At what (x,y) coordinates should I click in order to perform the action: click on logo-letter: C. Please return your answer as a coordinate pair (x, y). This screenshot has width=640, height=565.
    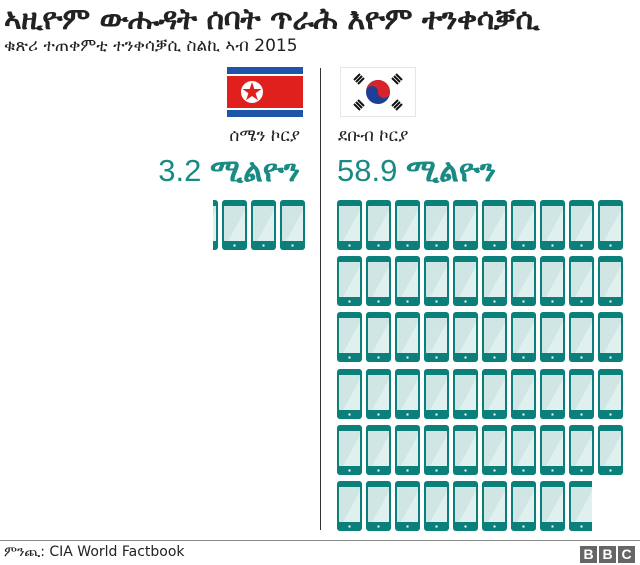
    Looking at the image, I should click on (626, 554).